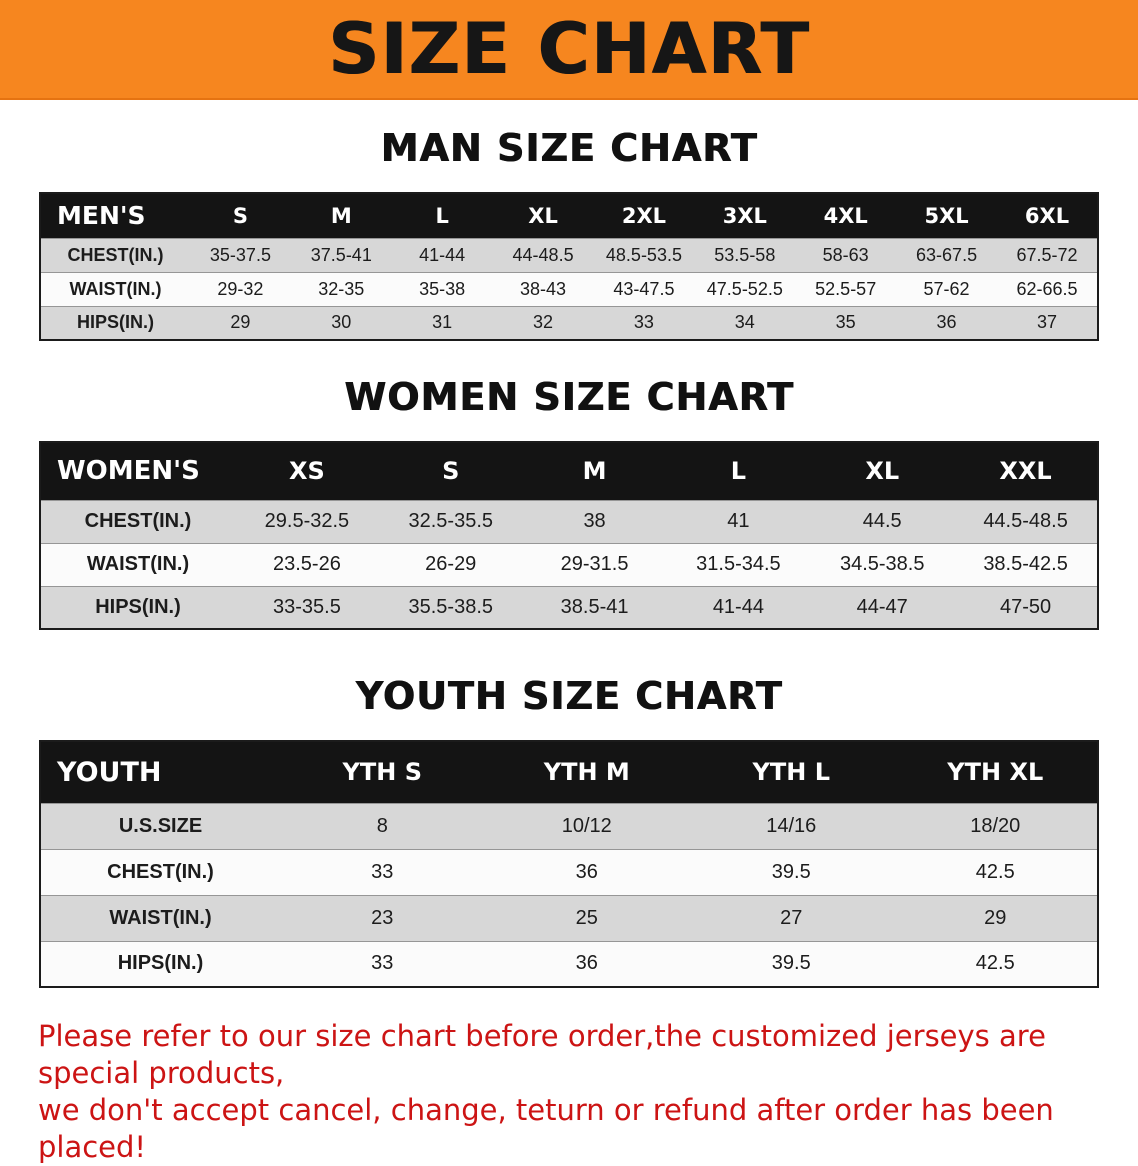 The height and width of the screenshot is (1166, 1138). What do you see at coordinates (845, 254) in the screenshot?
I see `measurement-value: 58-63` at bounding box center [845, 254].